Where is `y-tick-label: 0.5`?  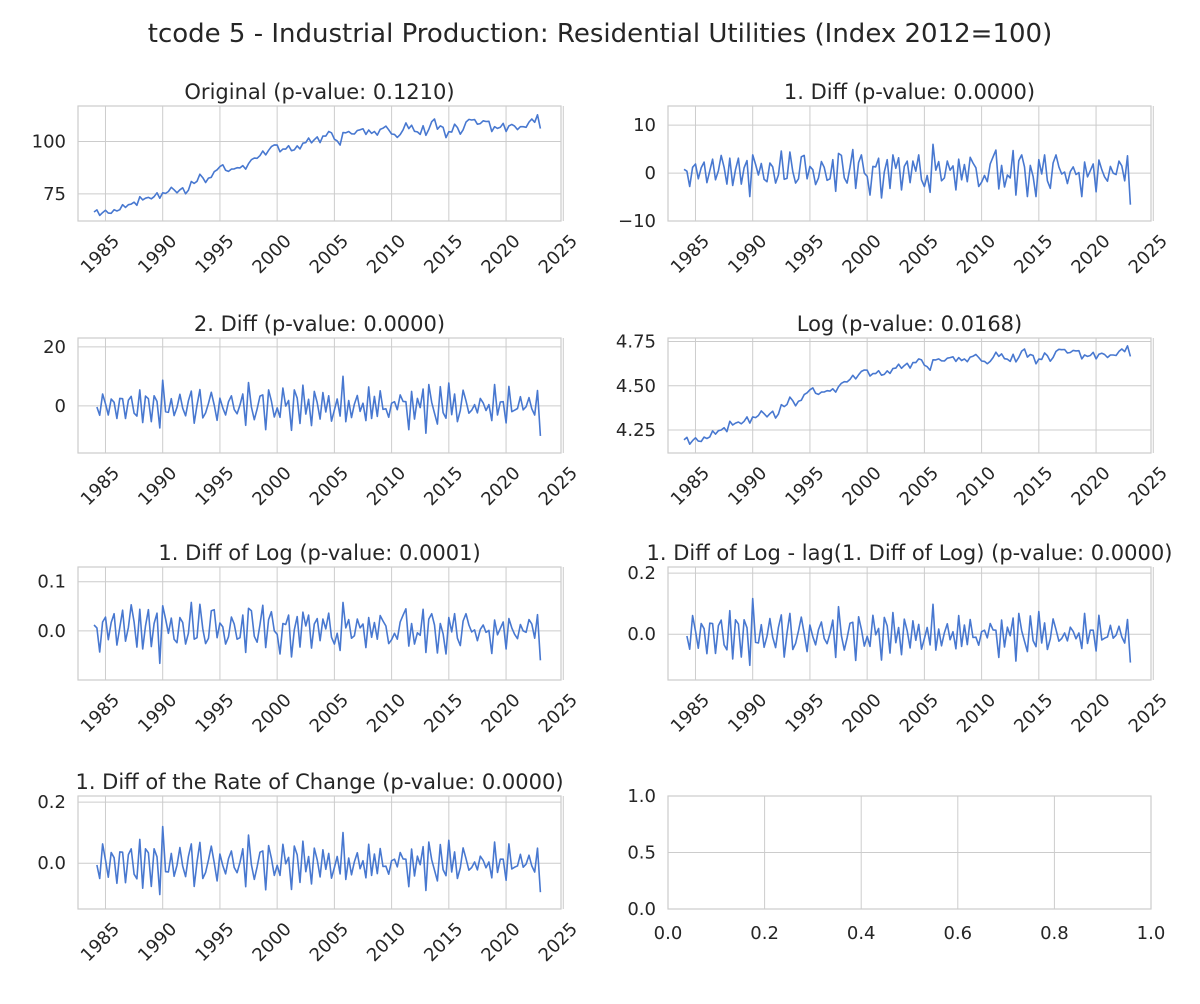
y-tick-label: 0.5 is located at coordinates (641, 853).